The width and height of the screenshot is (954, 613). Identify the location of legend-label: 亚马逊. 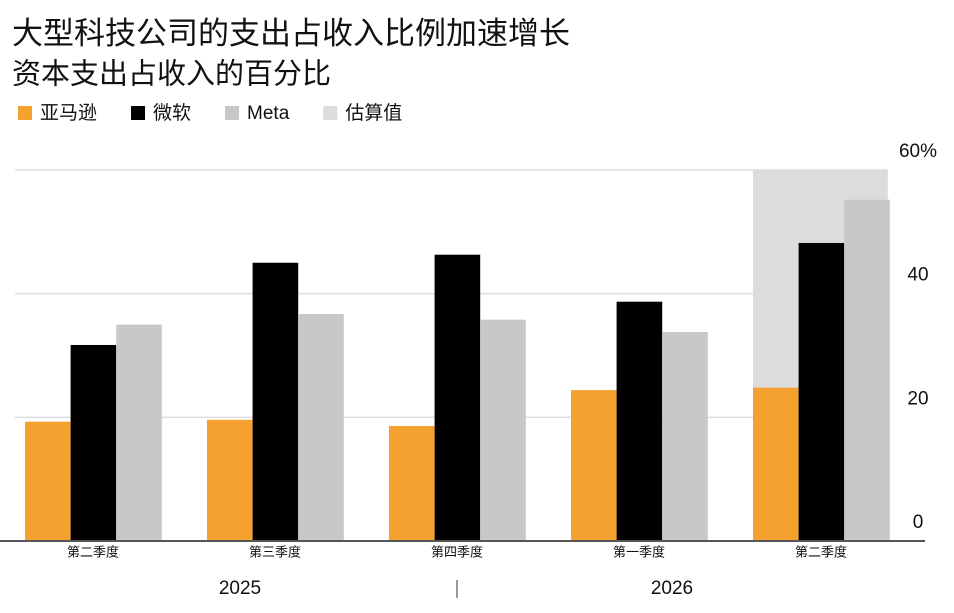
(68, 113).